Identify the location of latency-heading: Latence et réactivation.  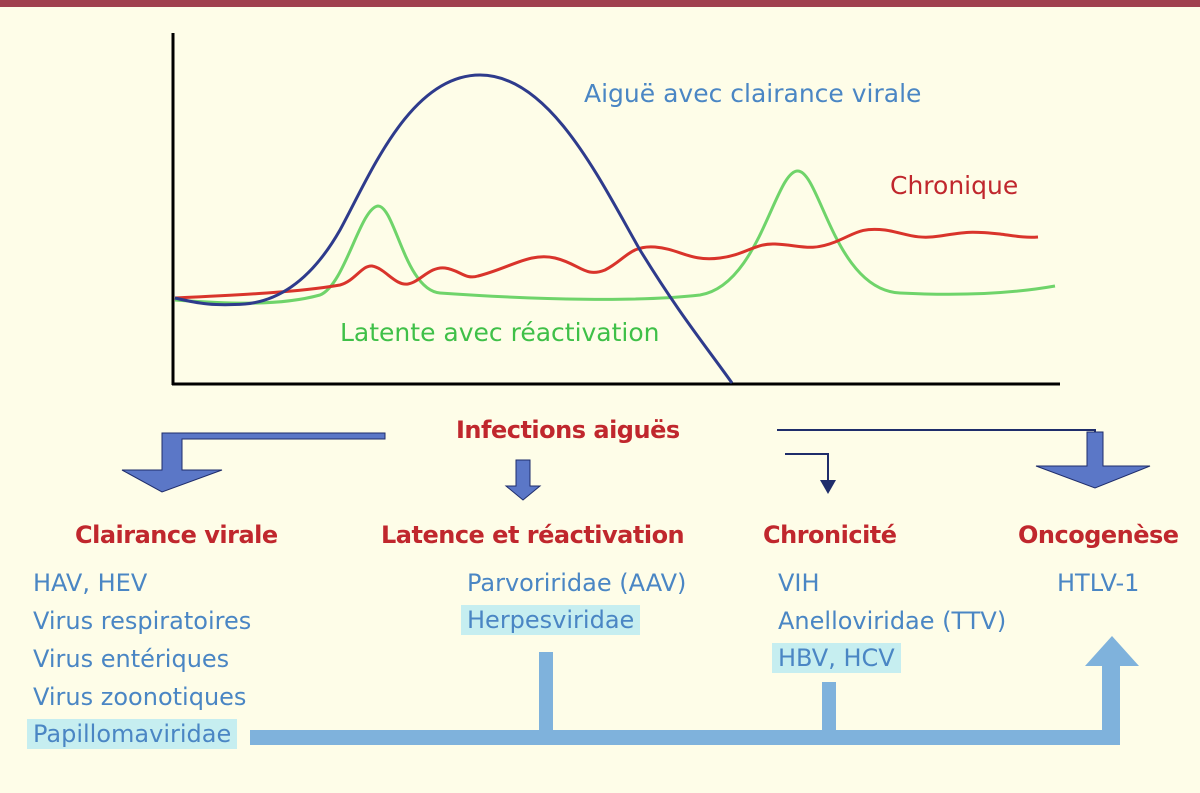
(533, 535).